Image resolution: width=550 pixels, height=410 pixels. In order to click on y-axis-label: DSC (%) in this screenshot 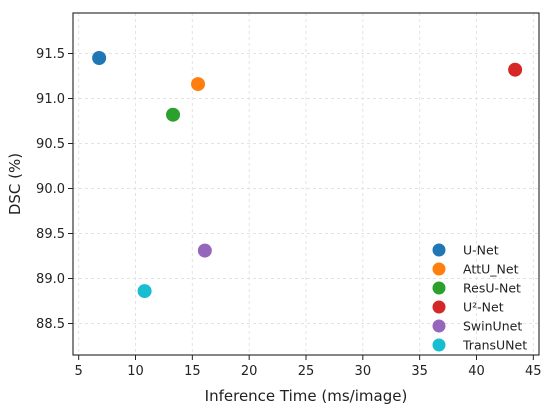, I will do `click(15, 184)`.